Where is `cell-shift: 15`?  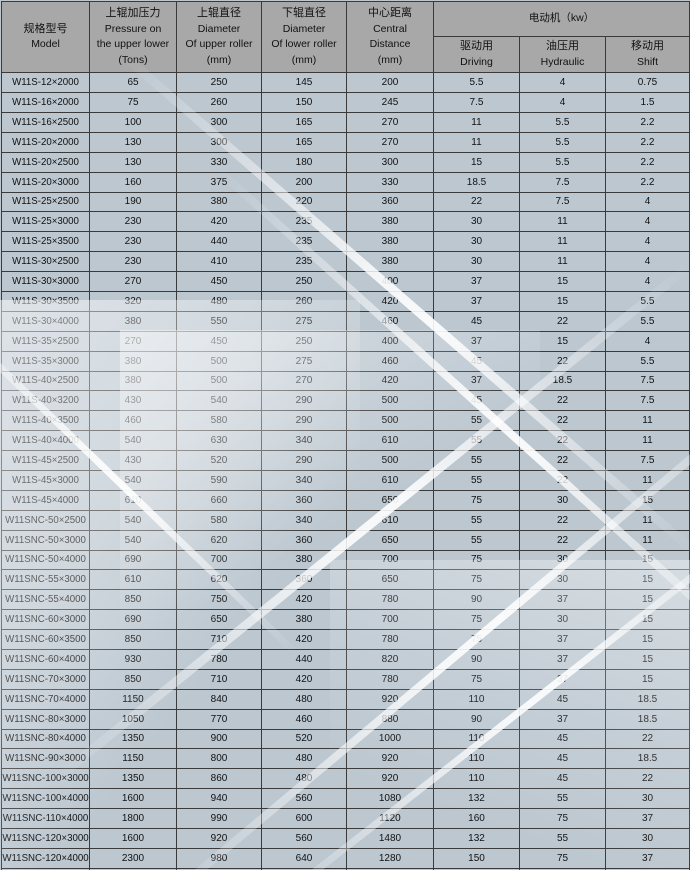
cell-shift: 15 is located at coordinates (647, 600).